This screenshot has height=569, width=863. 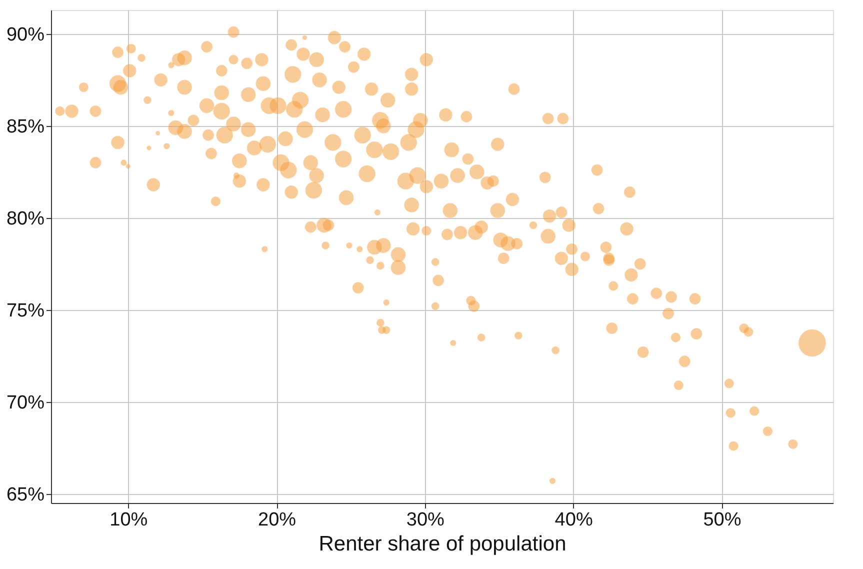 What do you see at coordinates (25, 127) in the screenshot?
I see `y-tick-label: 85%` at bounding box center [25, 127].